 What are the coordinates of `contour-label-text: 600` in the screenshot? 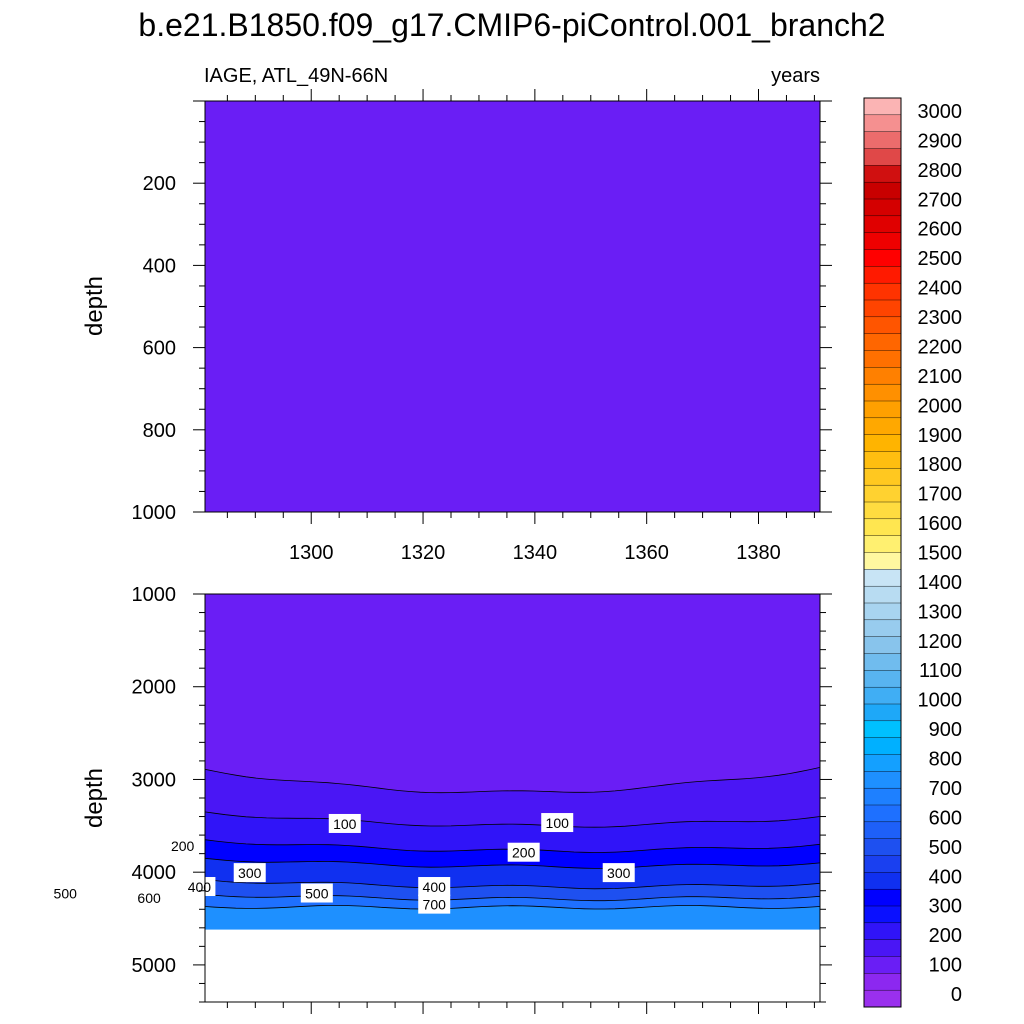 It's located at (149, 898).